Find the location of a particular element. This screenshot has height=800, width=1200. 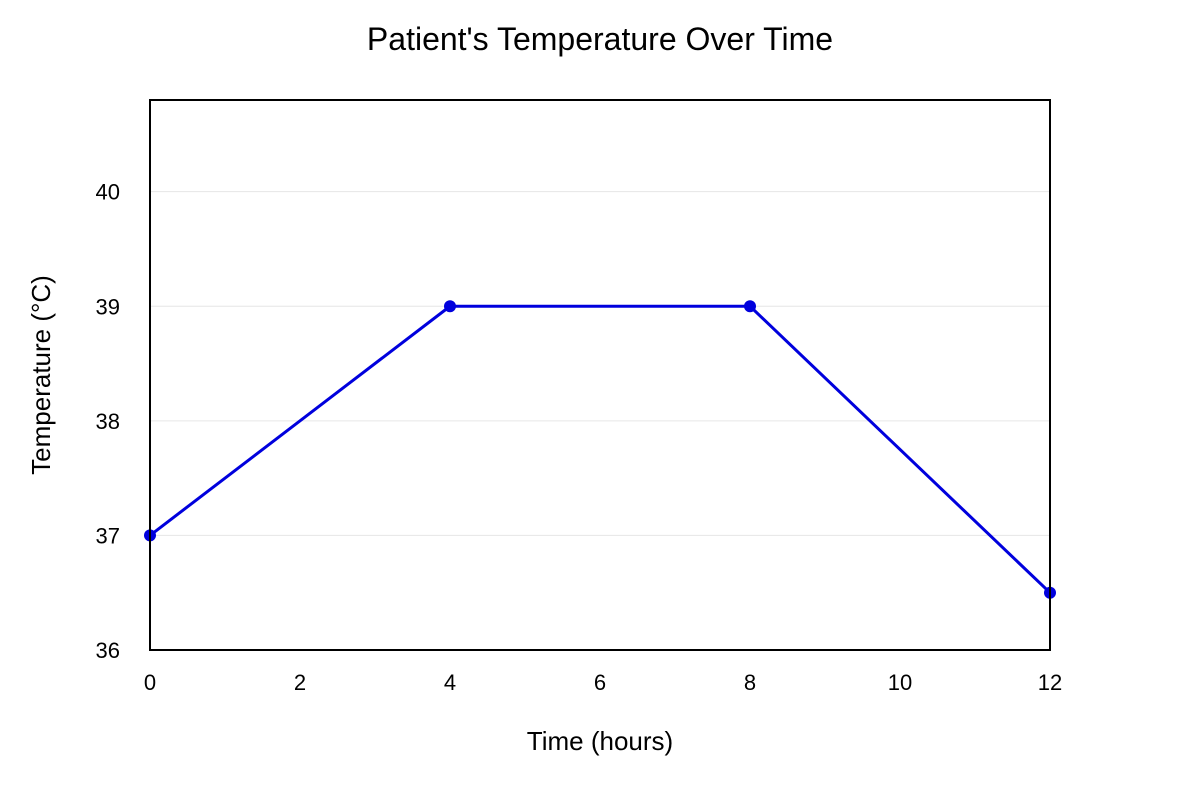

x-tick-label: 2 is located at coordinates (300, 682).